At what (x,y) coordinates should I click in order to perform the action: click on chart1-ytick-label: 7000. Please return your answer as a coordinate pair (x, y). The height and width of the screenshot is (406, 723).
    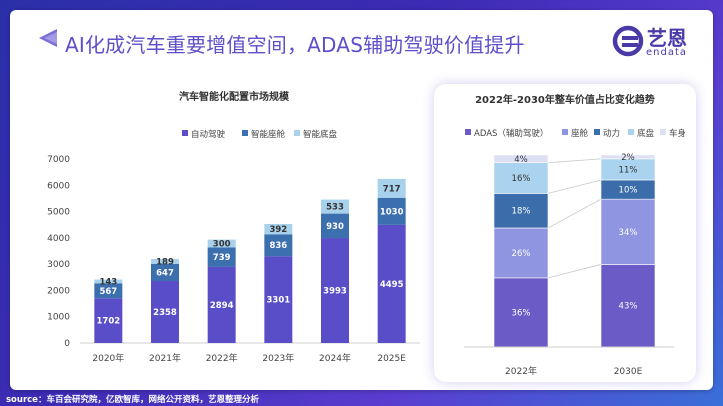
    Looking at the image, I should click on (58, 160).